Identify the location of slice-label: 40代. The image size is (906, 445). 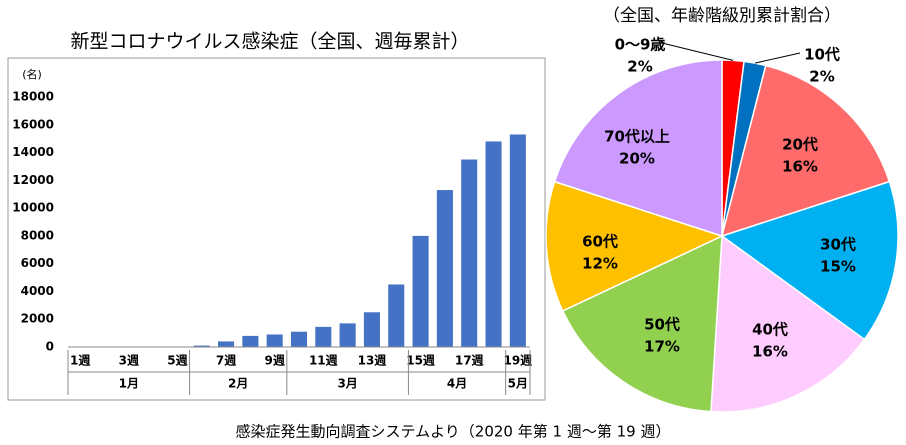
(770, 330).